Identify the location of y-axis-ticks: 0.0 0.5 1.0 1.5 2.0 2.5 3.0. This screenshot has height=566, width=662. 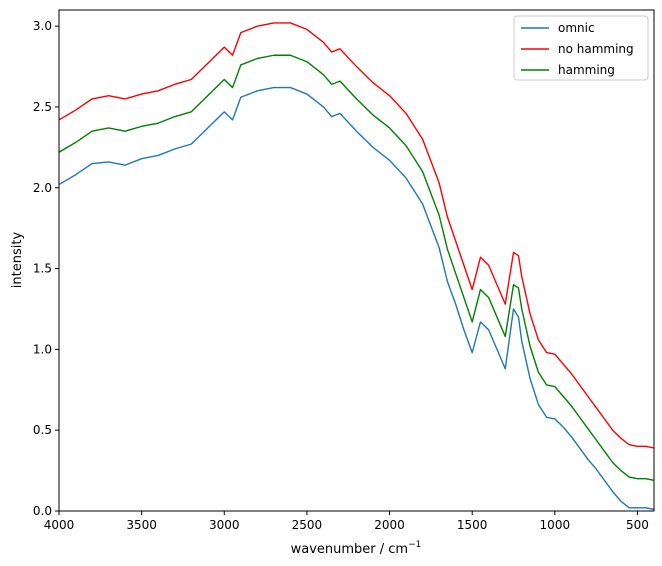
(46, 268).